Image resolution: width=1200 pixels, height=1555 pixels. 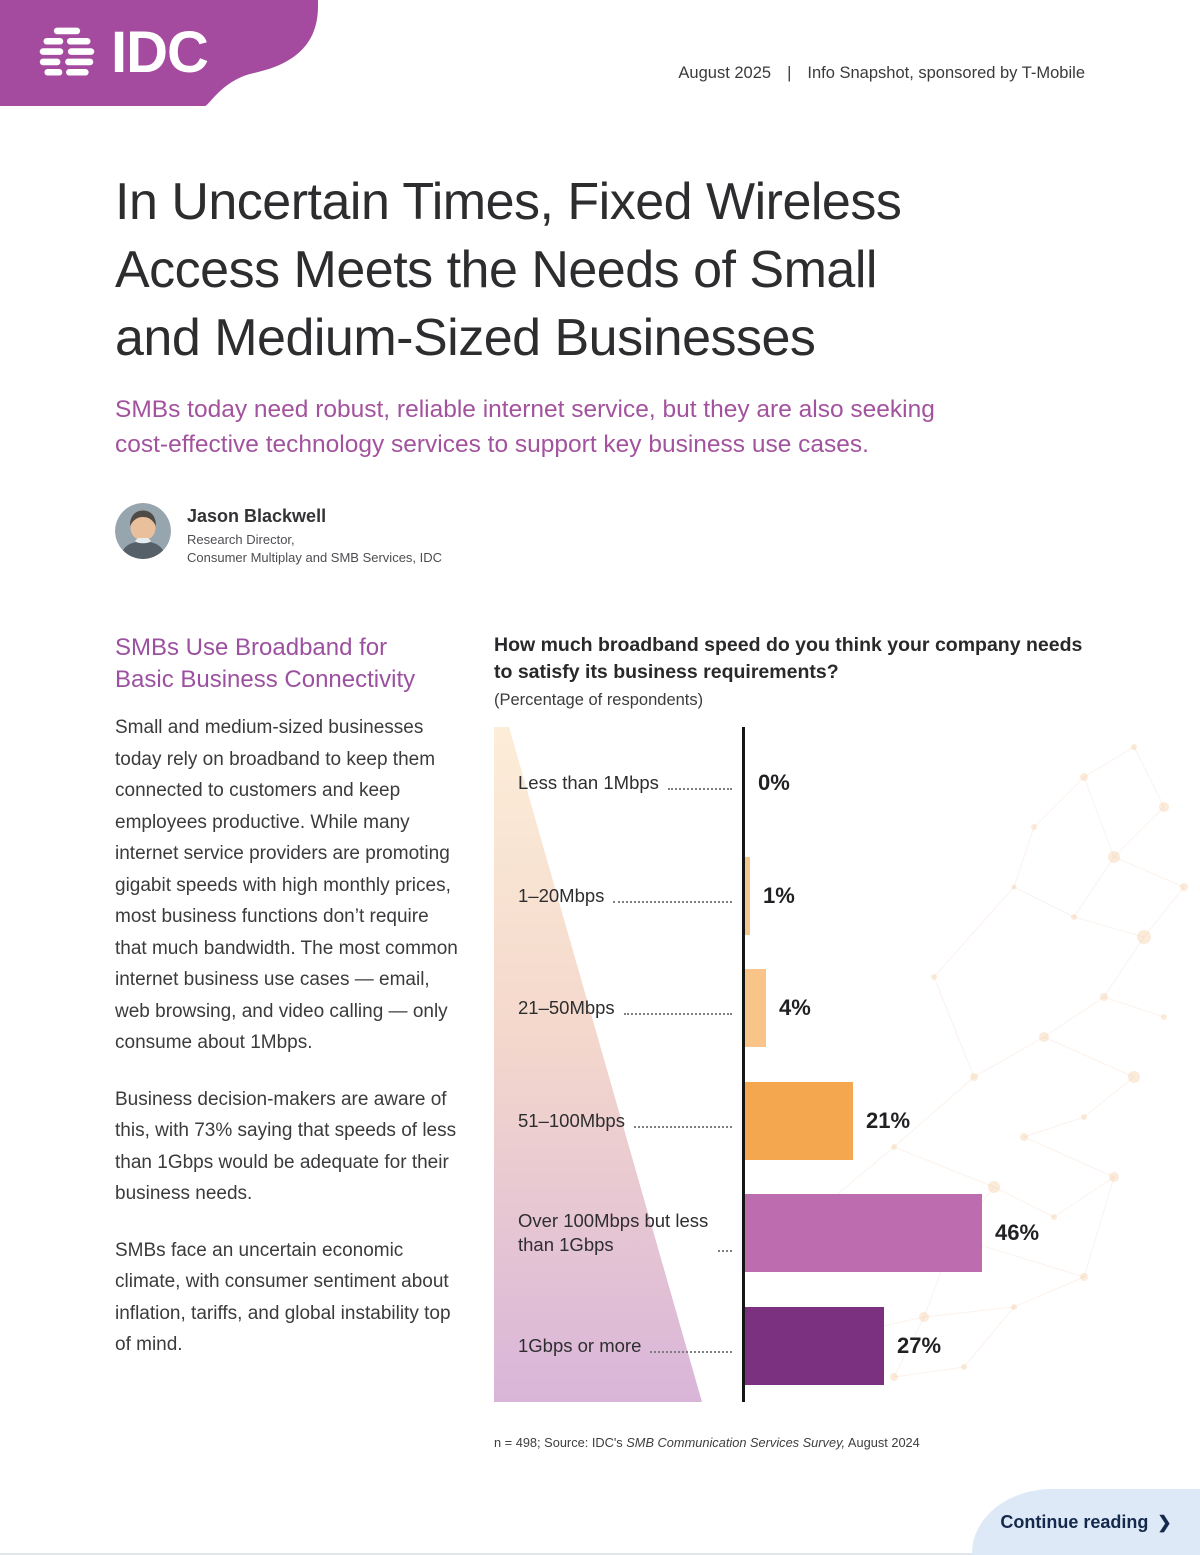 What do you see at coordinates (725, 73) in the screenshot?
I see `issue-date: August 2025` at bounding box center [725, 73].